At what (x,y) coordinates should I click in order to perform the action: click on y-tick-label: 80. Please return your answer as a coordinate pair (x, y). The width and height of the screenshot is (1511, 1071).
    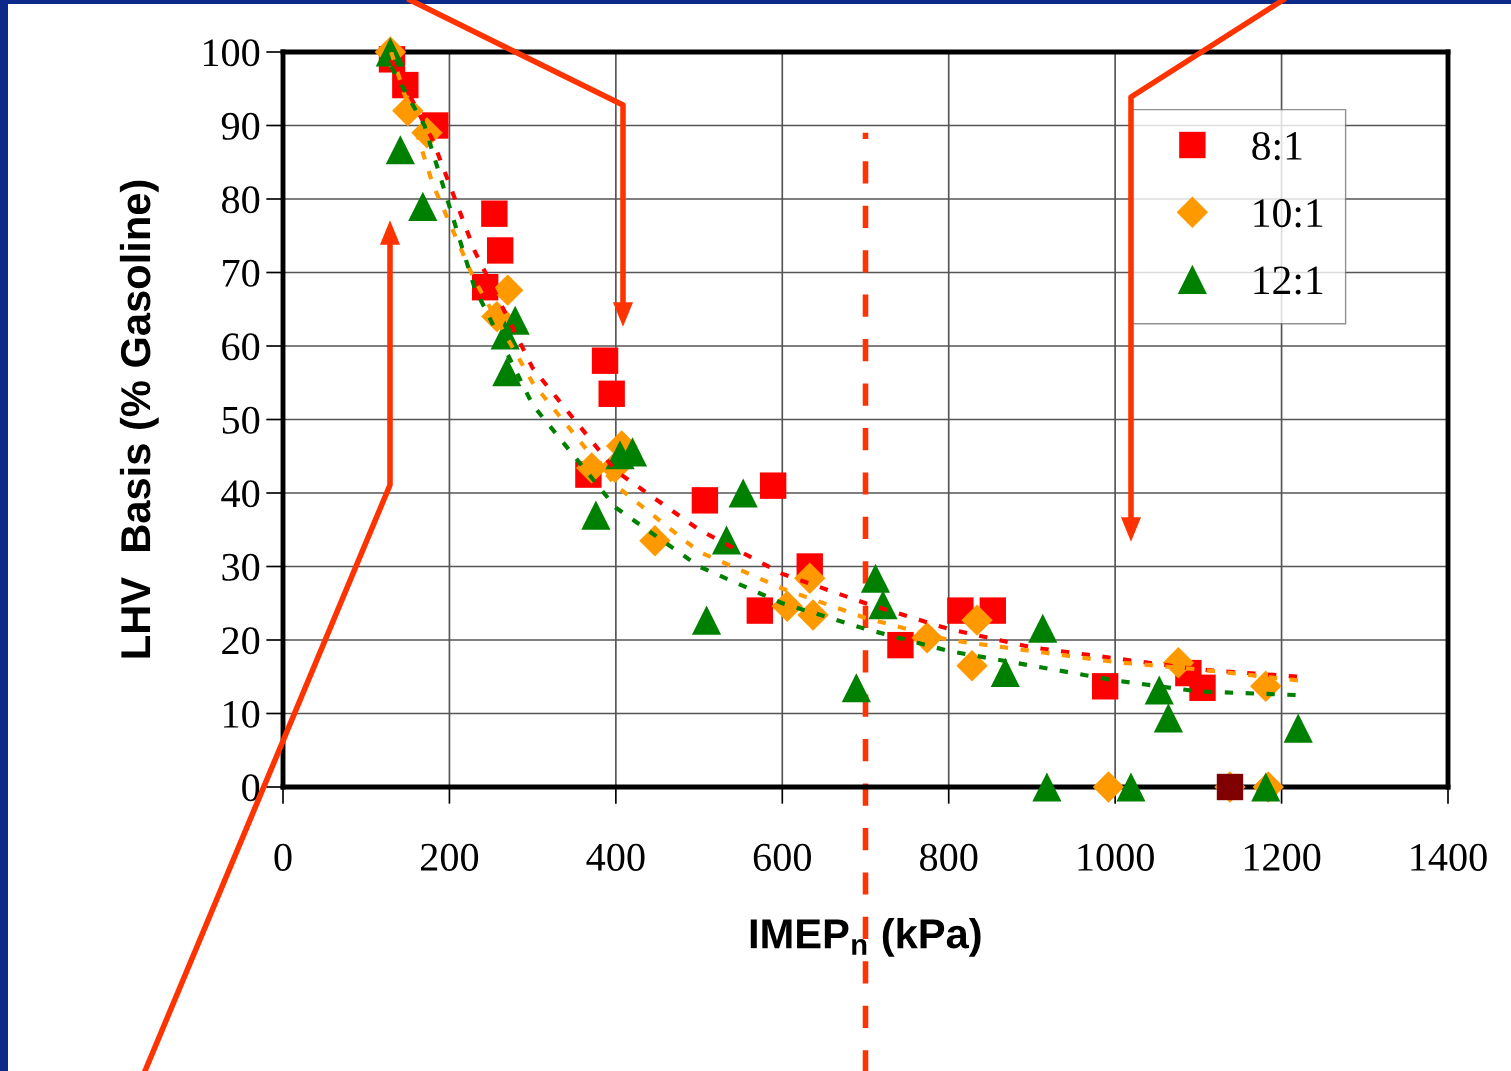
    Looking at the image, I should click on (241, 200).